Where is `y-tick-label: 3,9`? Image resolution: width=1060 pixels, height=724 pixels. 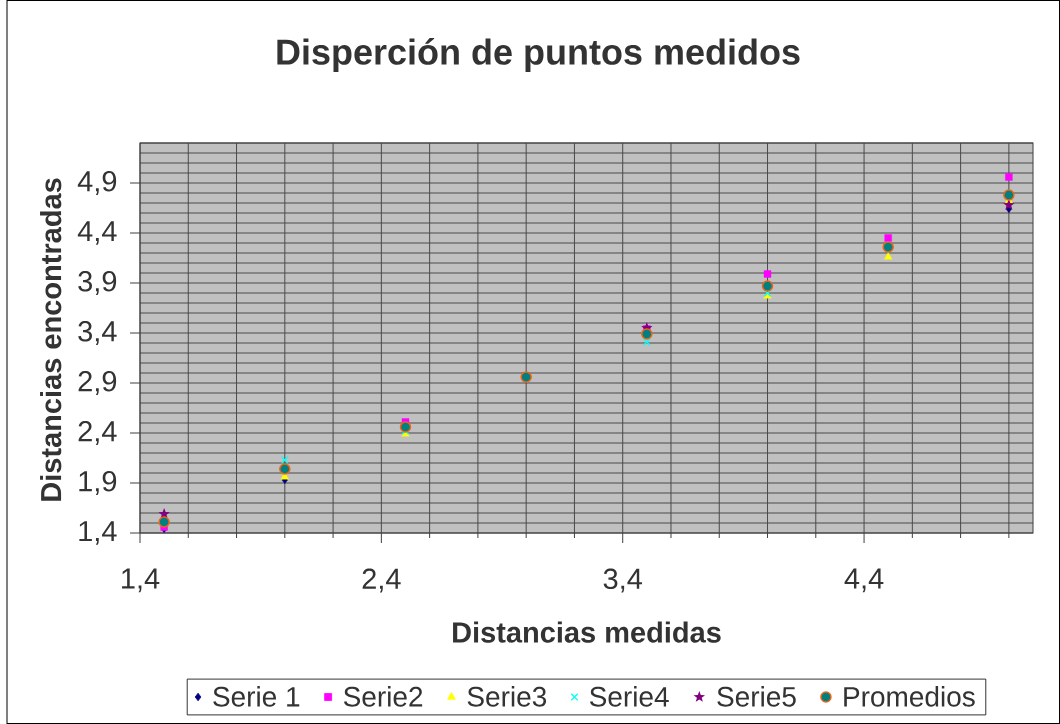
y-tick-label: 3,9 is located at coordinates (97, 283).